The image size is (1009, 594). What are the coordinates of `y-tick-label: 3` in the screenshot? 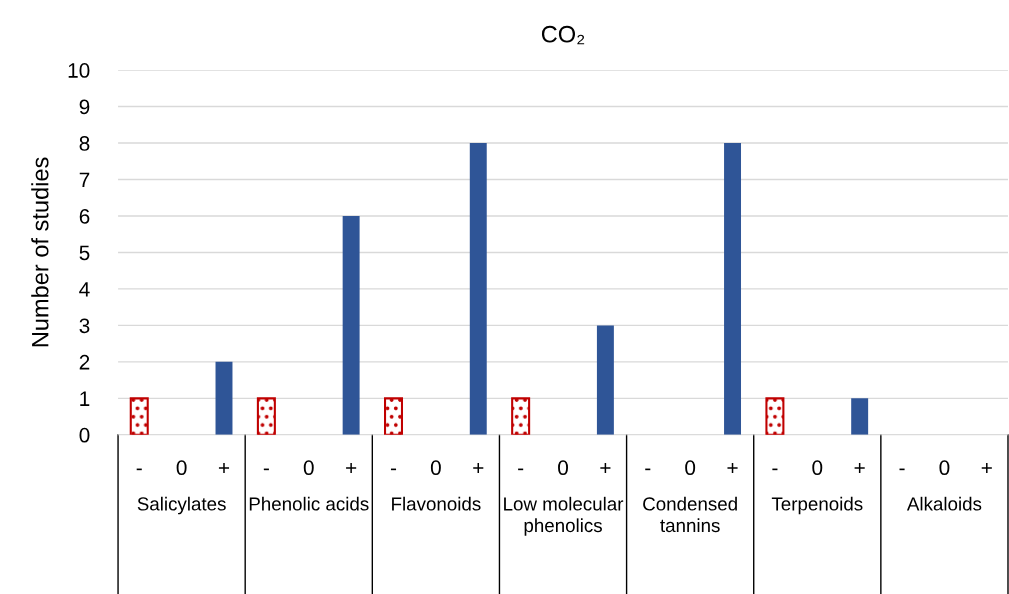 It's located at (84, 326).